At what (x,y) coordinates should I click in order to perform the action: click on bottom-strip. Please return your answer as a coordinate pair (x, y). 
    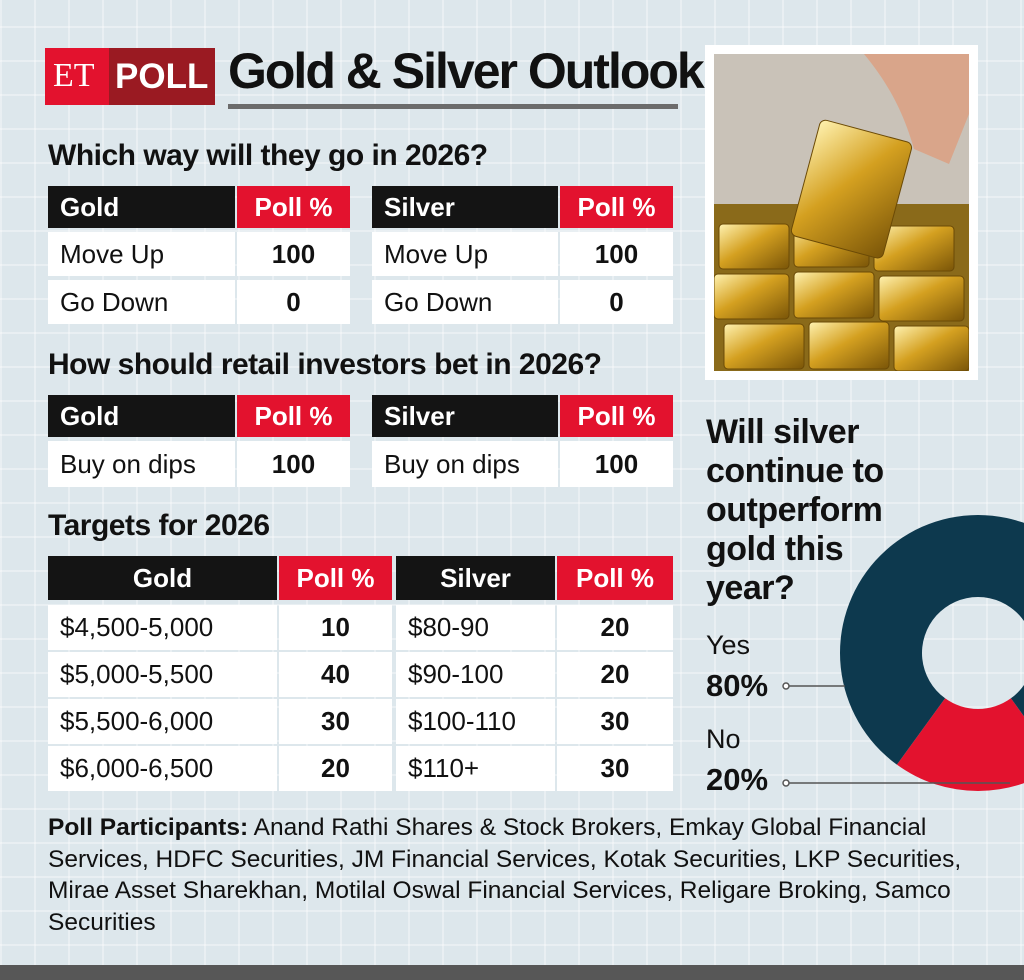
    Looking at the image, I should click on (512, 972).